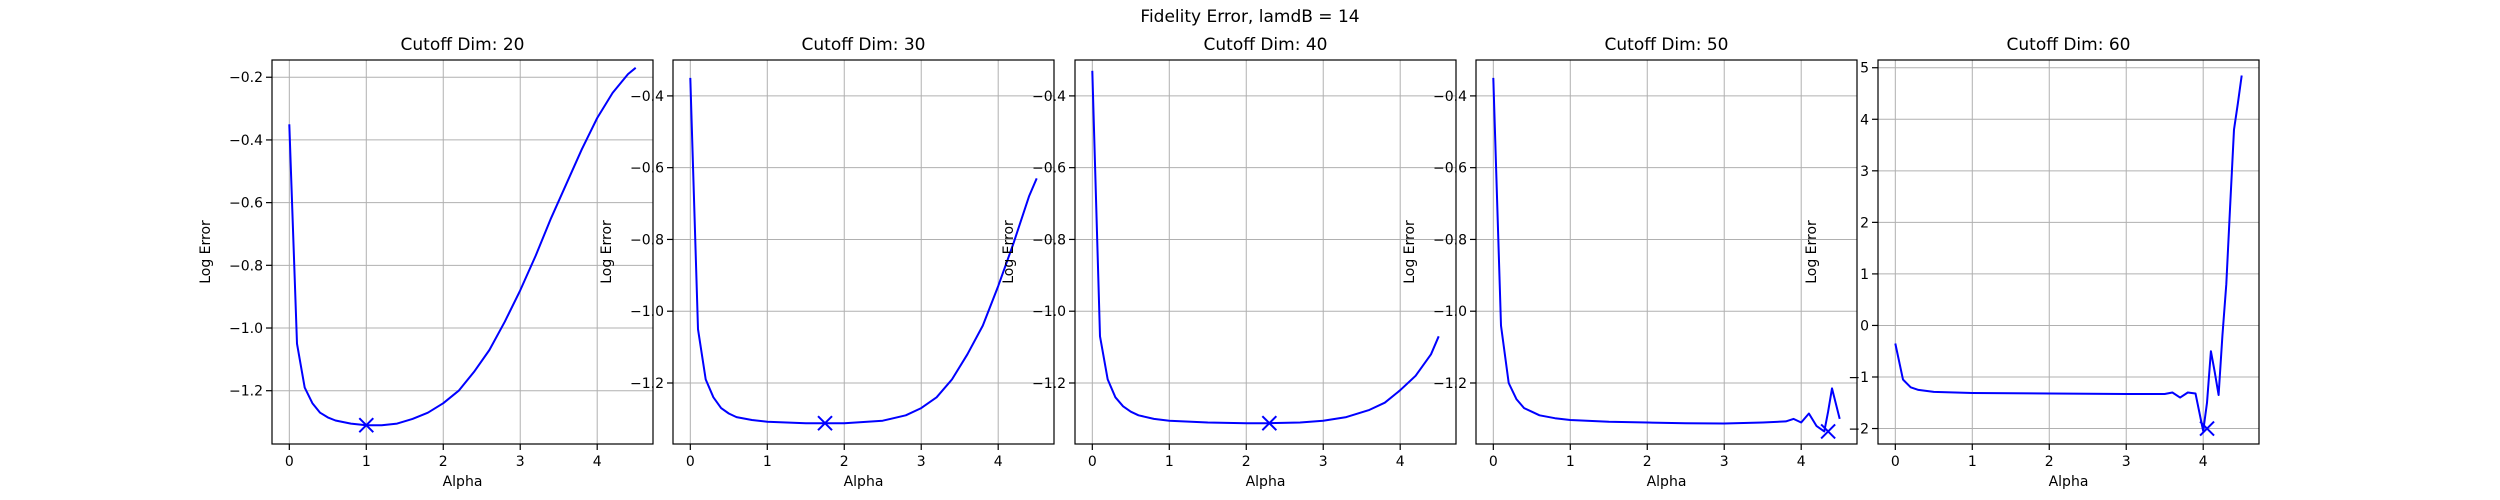  I want to click on subplot-title: Cutoff Dim: 30, so click(864, 45).